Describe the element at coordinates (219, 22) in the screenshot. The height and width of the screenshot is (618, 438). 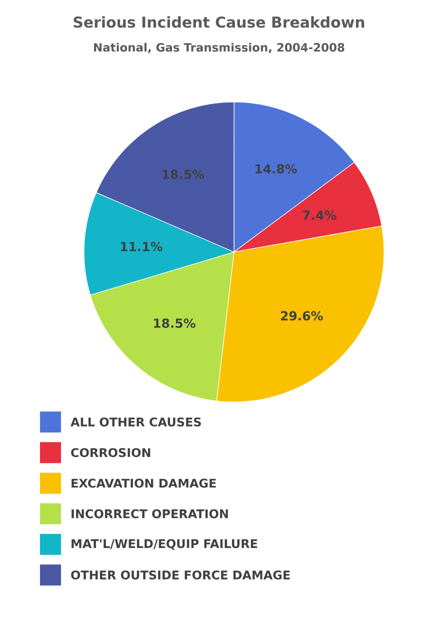
I see `chart-title: Serious Incident Cause Breakdown` at that location.